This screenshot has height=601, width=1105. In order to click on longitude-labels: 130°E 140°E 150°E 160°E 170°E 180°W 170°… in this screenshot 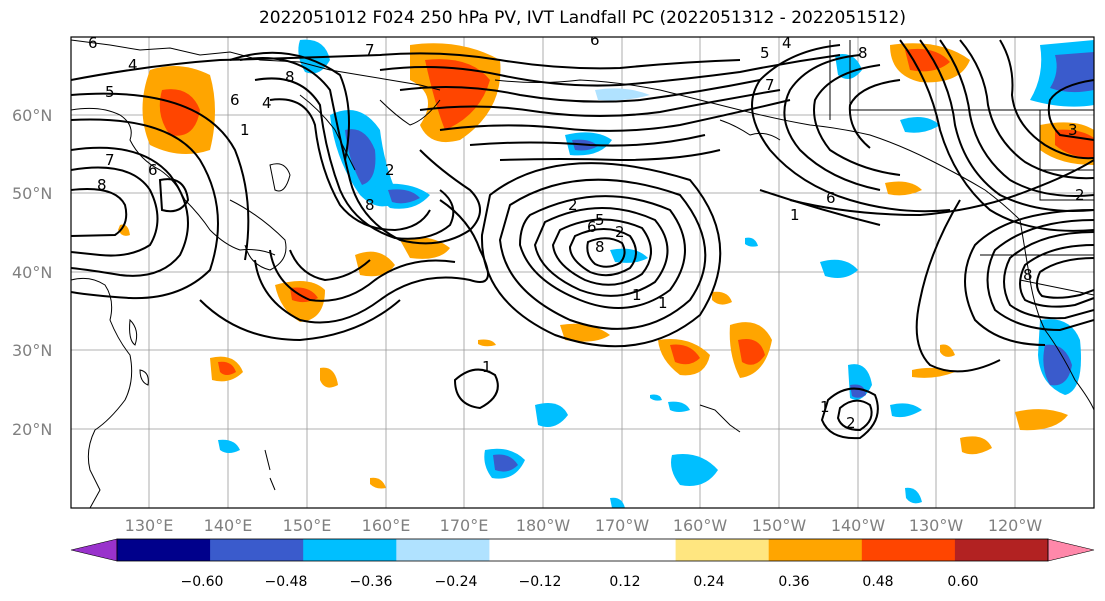, I will do `click(584, 525)`.